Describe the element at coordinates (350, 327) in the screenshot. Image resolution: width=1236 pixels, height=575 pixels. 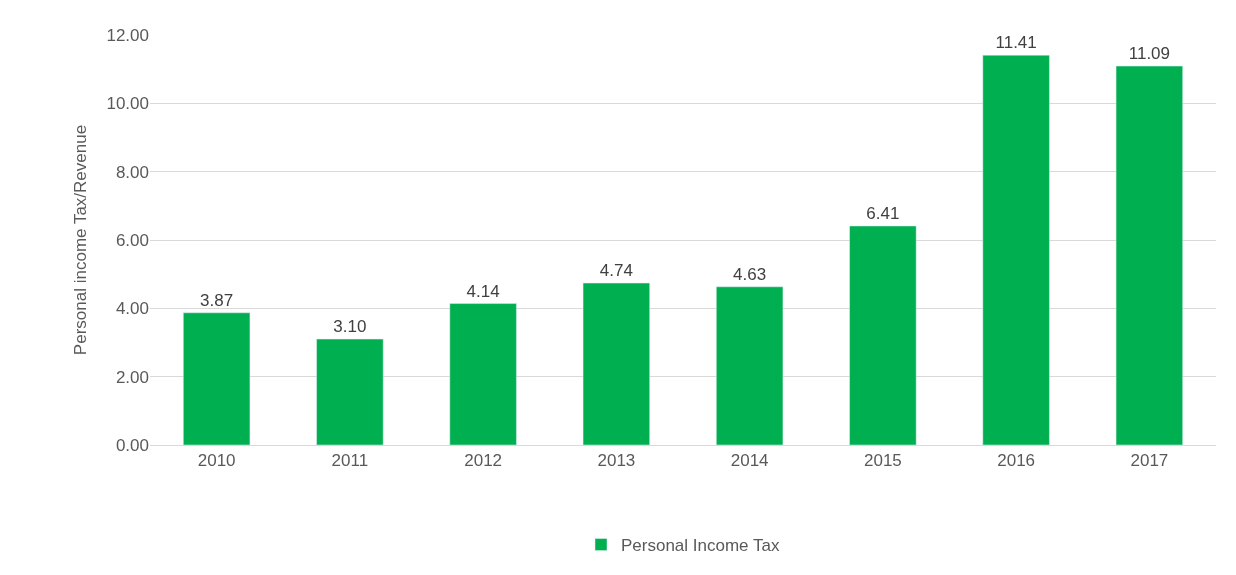
I see `data-label: 3.10` at that location.